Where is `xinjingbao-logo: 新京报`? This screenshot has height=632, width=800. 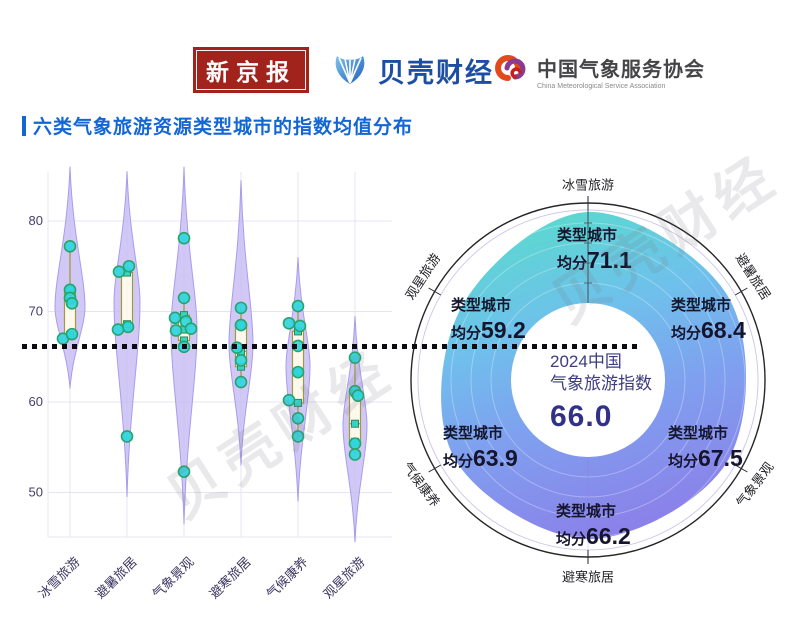
xinjingbao-logo: 新京报 is located at coordinates (251, 70).